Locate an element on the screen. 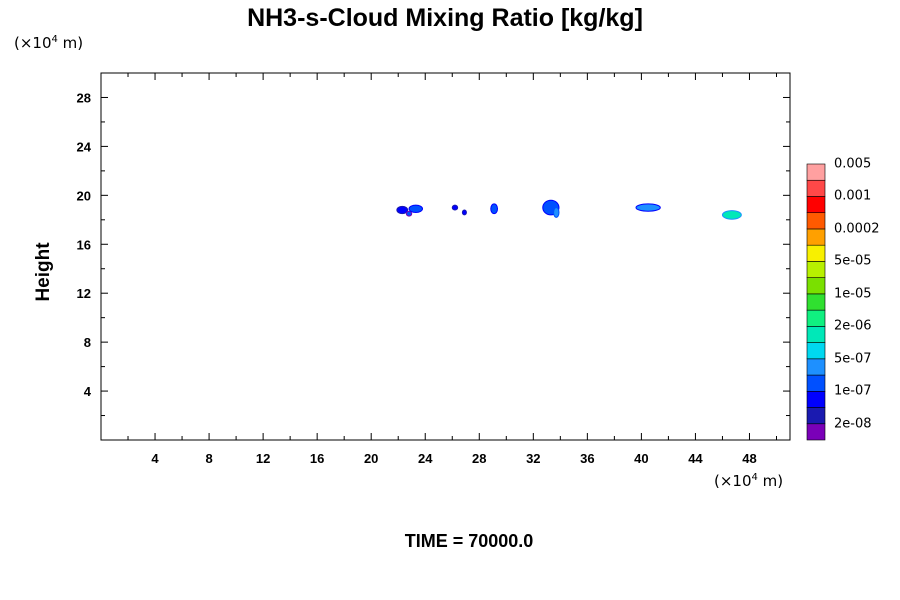 The height and width of the screenshot is (600, 900). colorbar-label: 2e-06 is located at coordinates (853, 326).